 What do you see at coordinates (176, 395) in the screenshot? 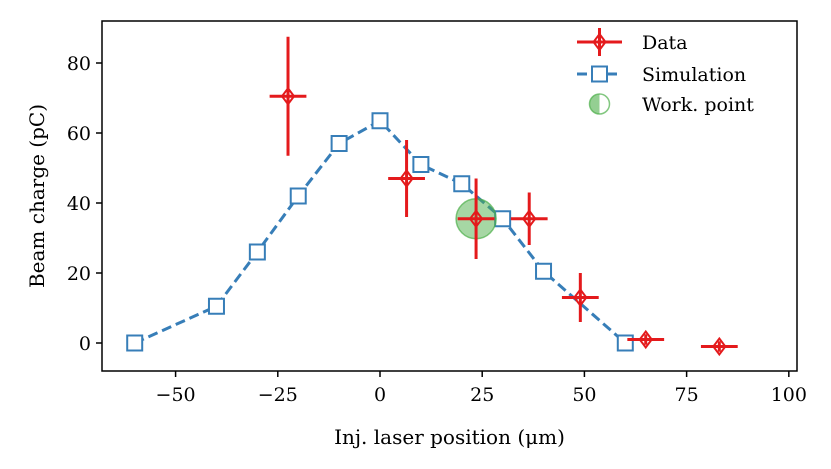
I see `x-tick-label: −50` at bounding box center [176, 395].